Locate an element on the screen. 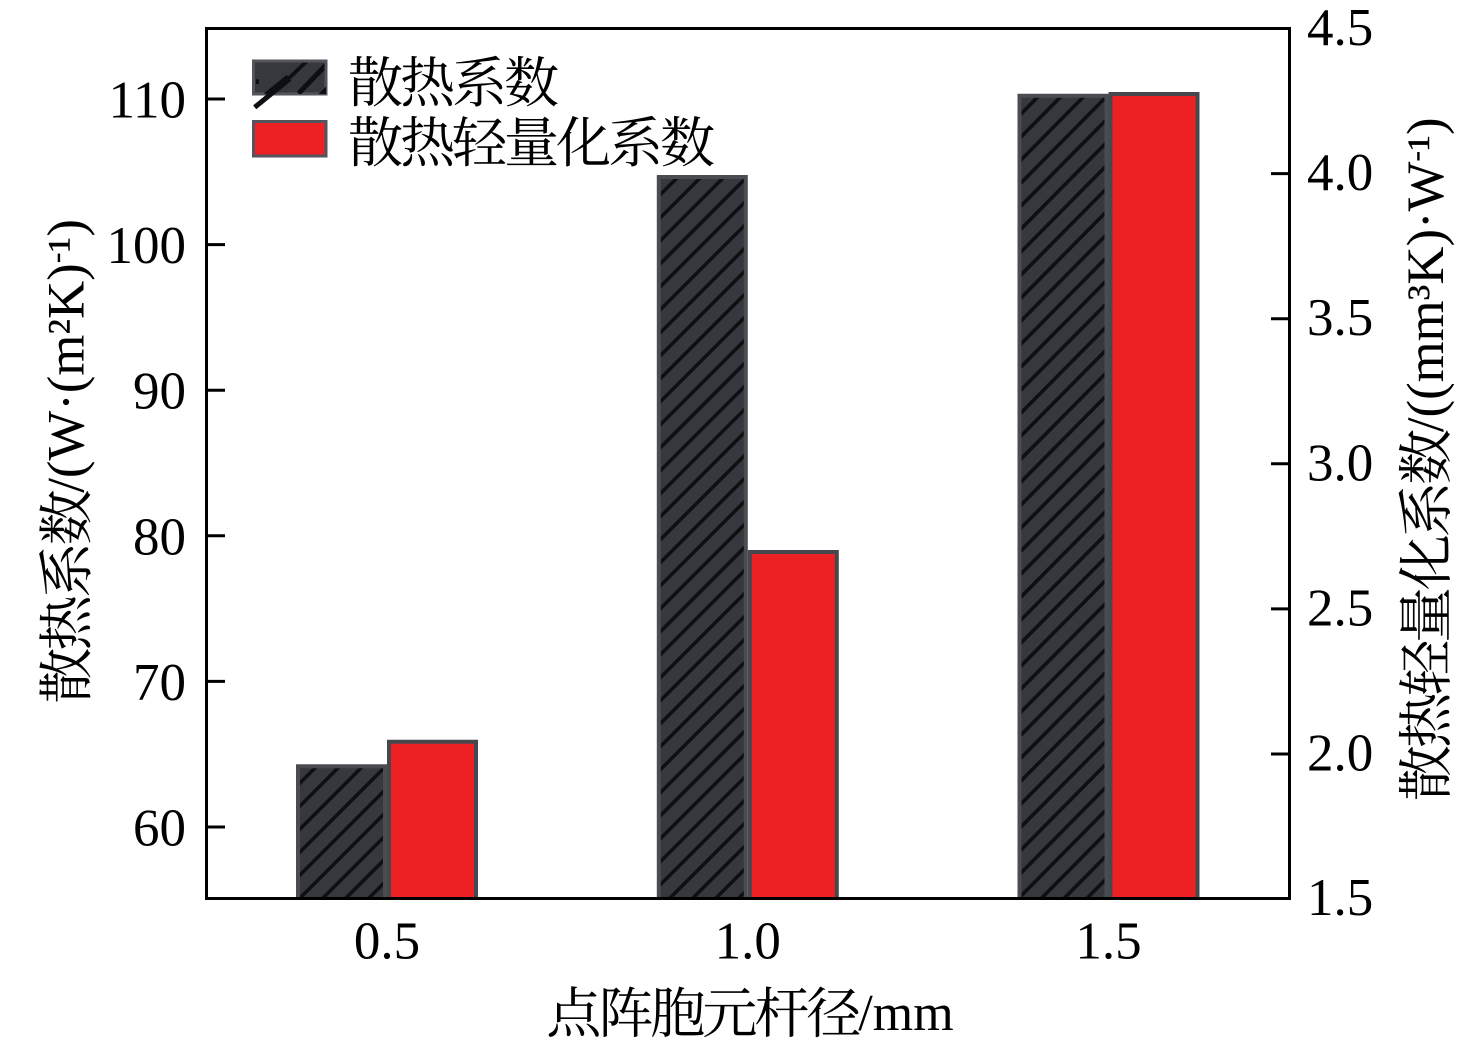  svg-text: 3.5 is located at coordinates (1340, 318).